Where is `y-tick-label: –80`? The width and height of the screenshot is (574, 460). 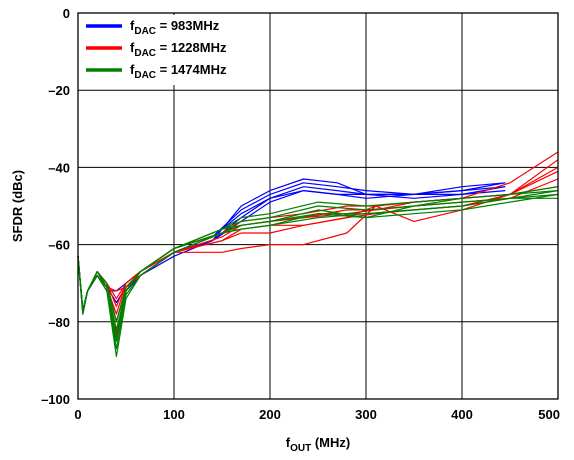 y-tick-label: –80 is located at coordinates (59, 322).